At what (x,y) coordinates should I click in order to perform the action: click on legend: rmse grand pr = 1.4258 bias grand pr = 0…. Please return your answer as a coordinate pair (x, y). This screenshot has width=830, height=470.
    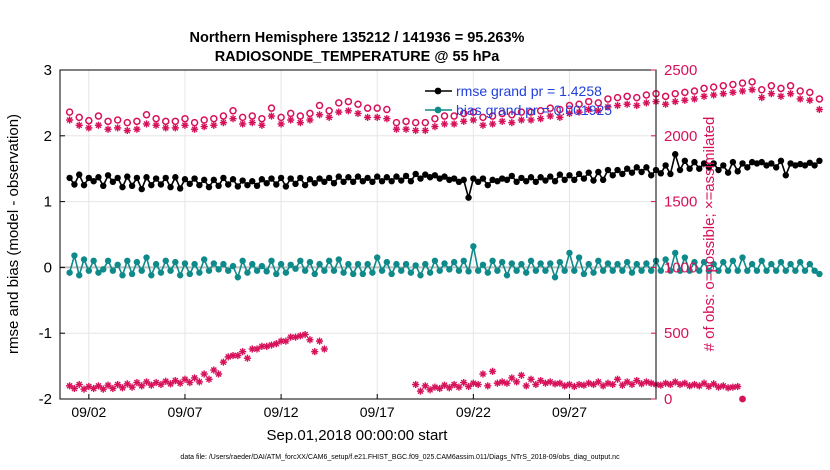
    Looking at the image, I should click on (518, 100).